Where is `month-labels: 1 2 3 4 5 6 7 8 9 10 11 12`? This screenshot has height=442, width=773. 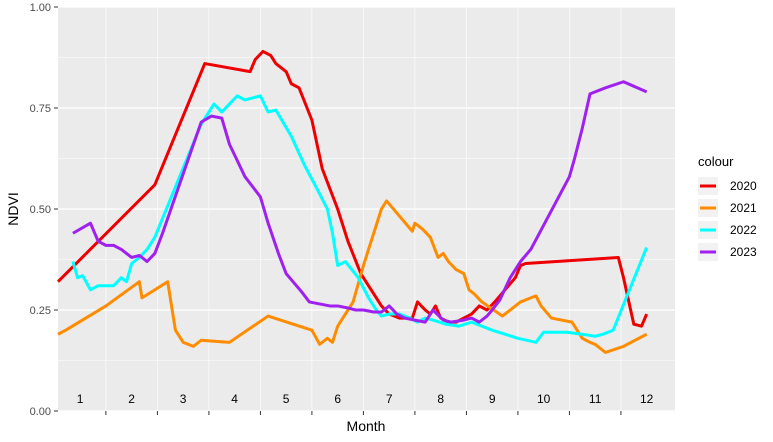 month-labels: 1 2 3 4 5 6 7 8 9 10 11 12 is located at coordinates (365, 399).